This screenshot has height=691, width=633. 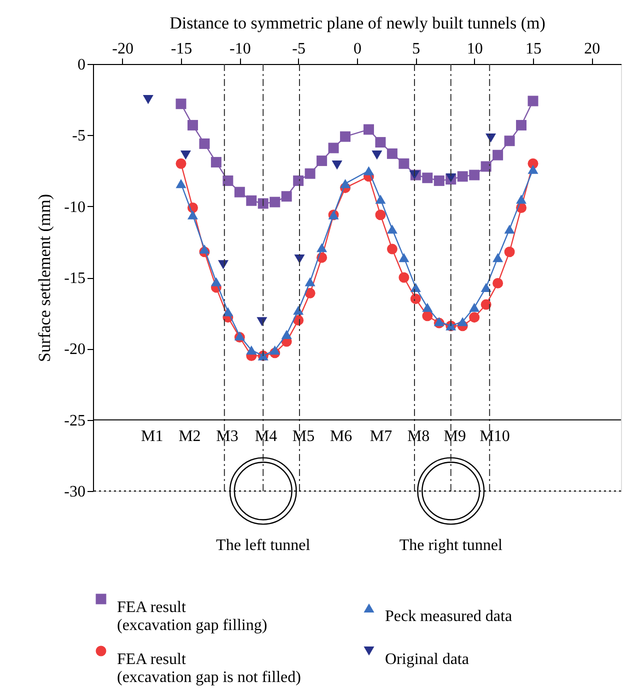 What do you see at coordinates (227, 436) in the screenshot?
I see `annotation: M3` at bounding box center [227, 436].